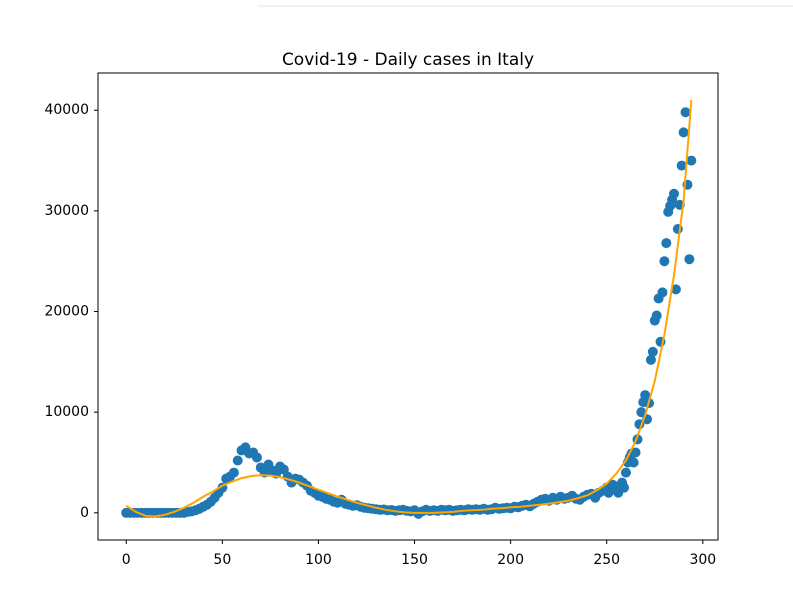  I want to click on x-tick-label: 200, so click(510, 560).